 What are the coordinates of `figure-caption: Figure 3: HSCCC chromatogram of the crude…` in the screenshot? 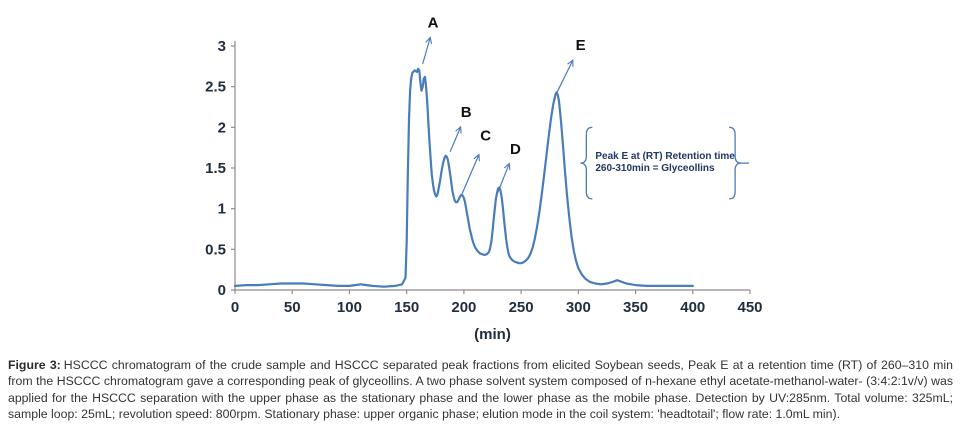 It's located at (480, 390).